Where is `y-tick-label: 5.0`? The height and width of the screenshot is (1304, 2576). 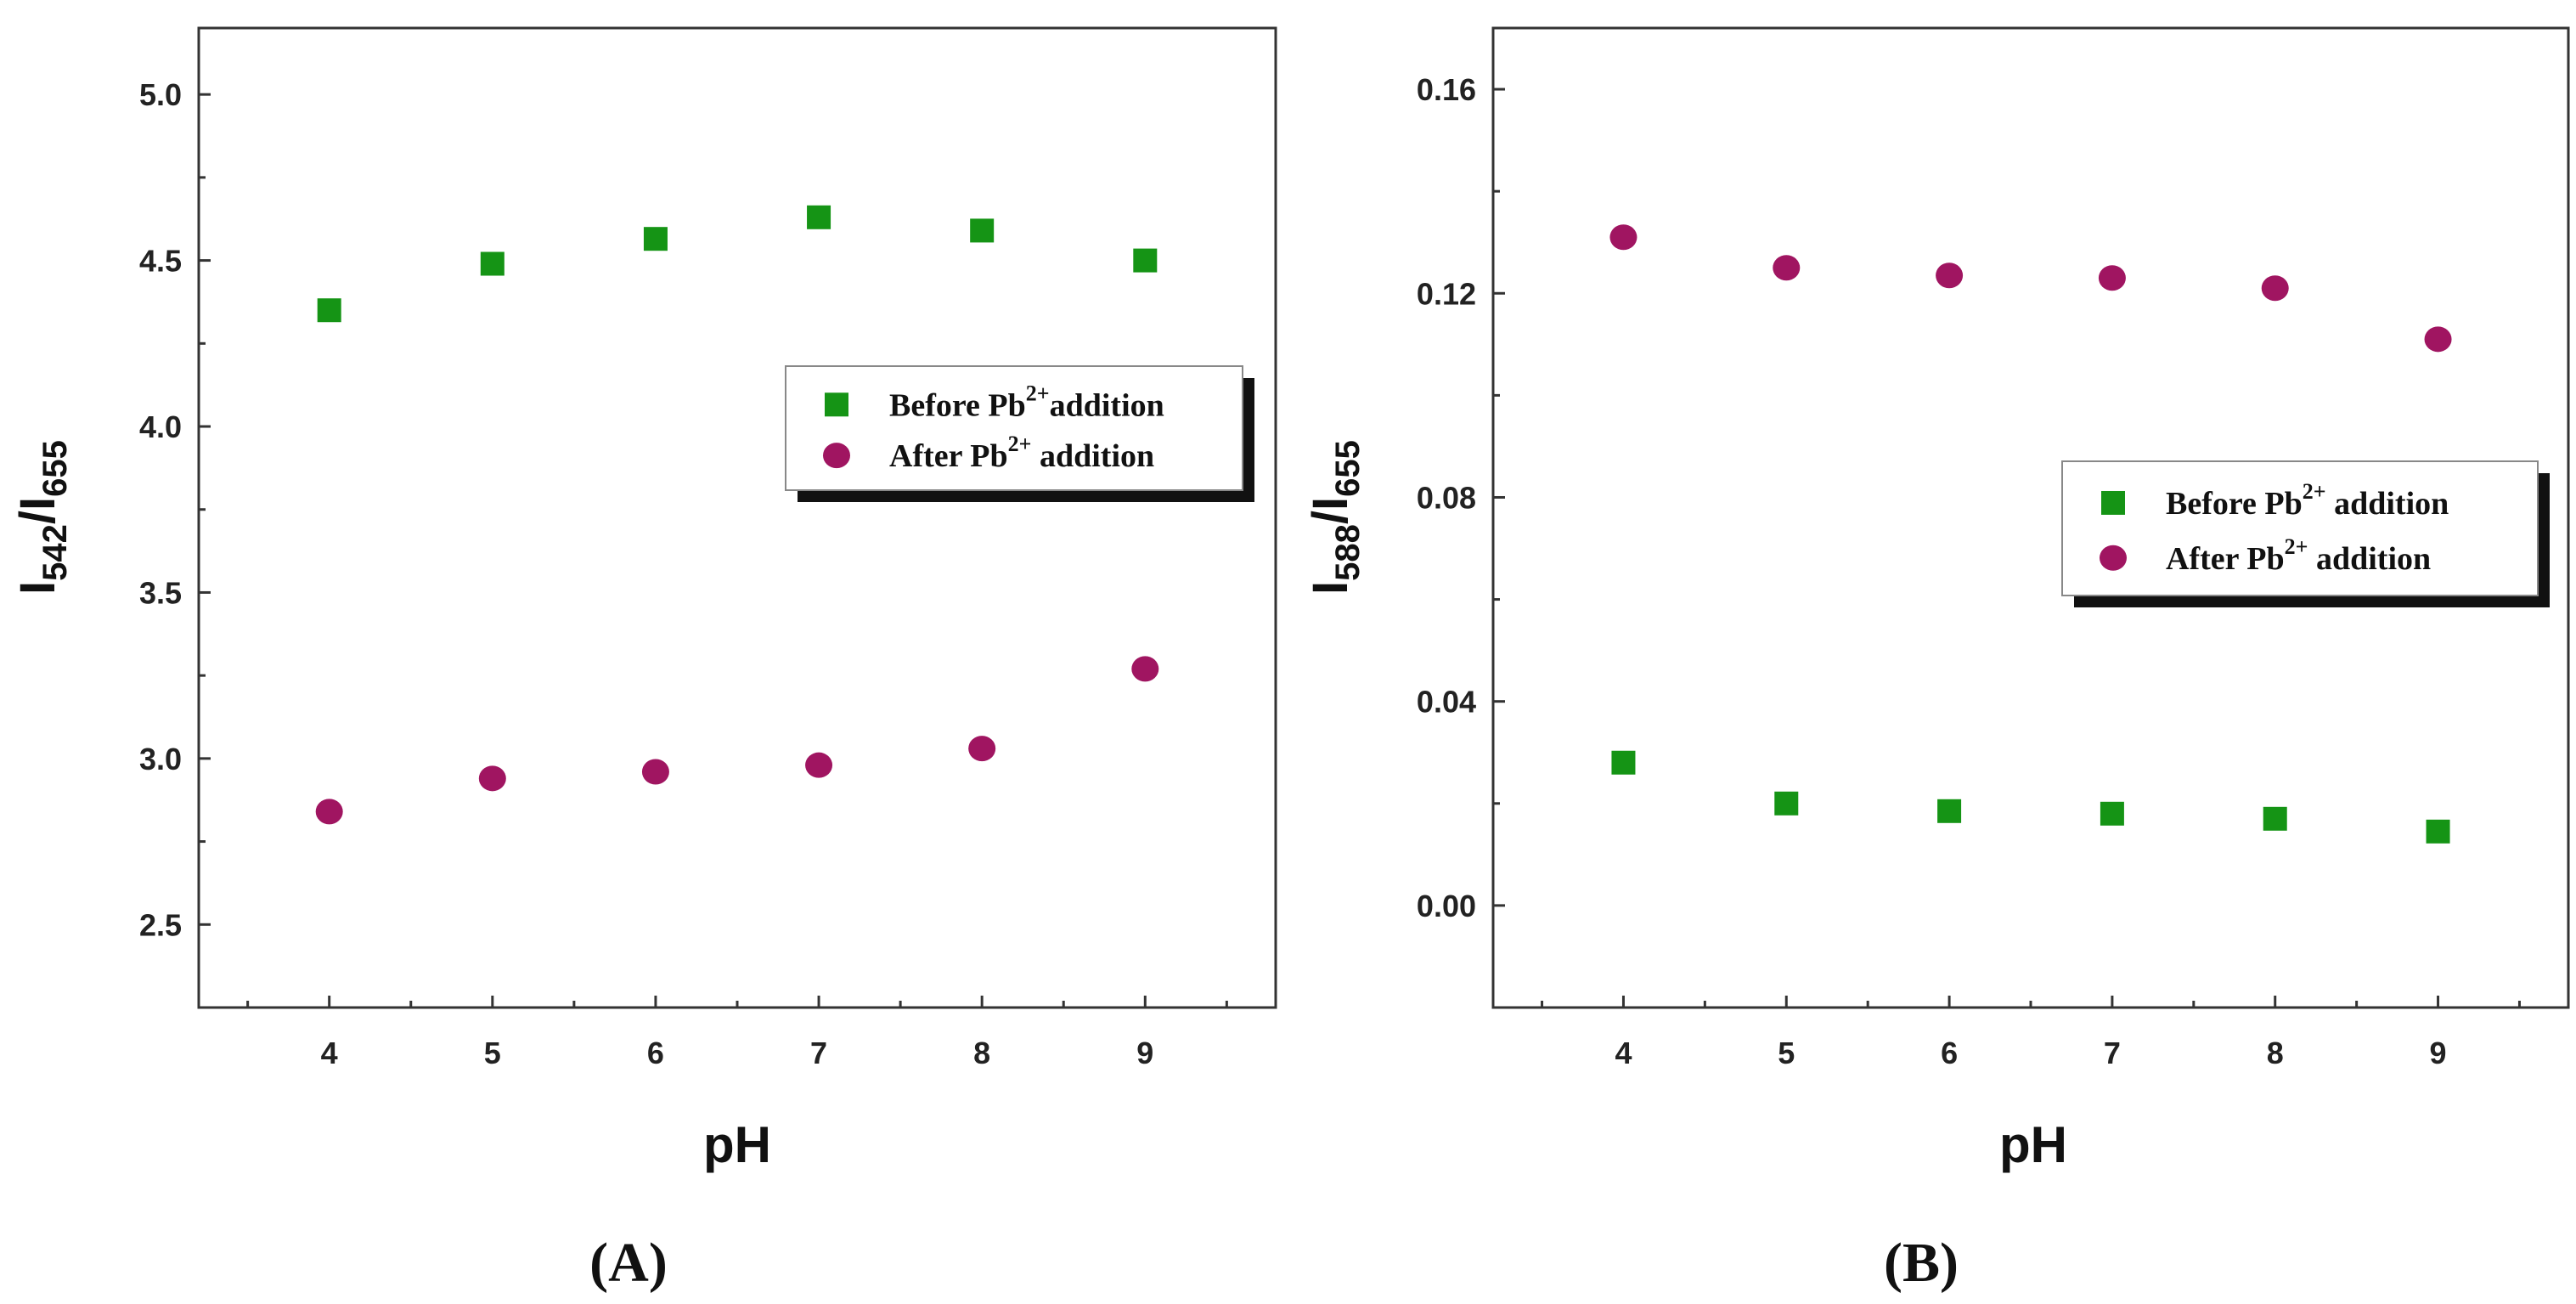 y-tick-label: 5.0 is located at coordinates (160, 94).